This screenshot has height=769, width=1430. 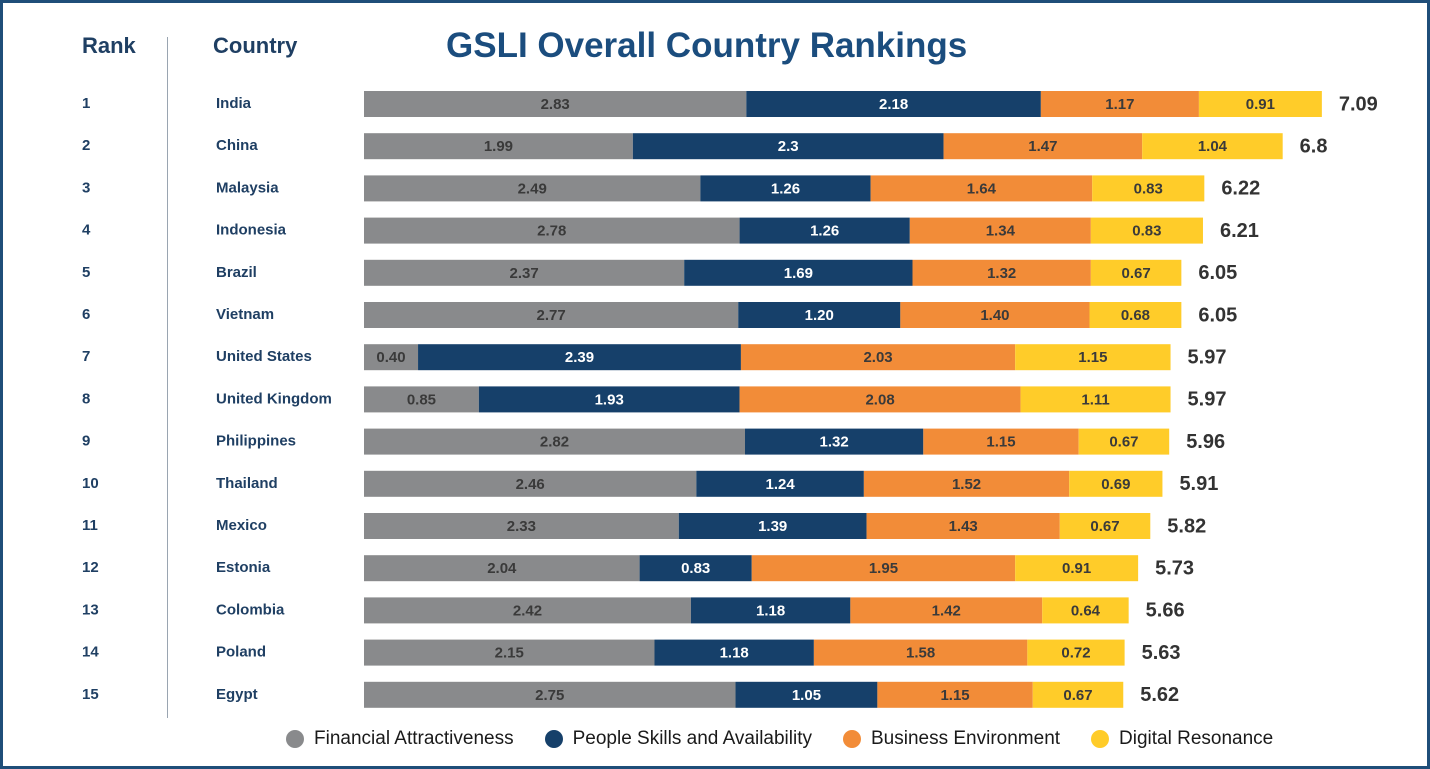 I want to click on total-score-label: 5.66, so click(x=1165, y=611).